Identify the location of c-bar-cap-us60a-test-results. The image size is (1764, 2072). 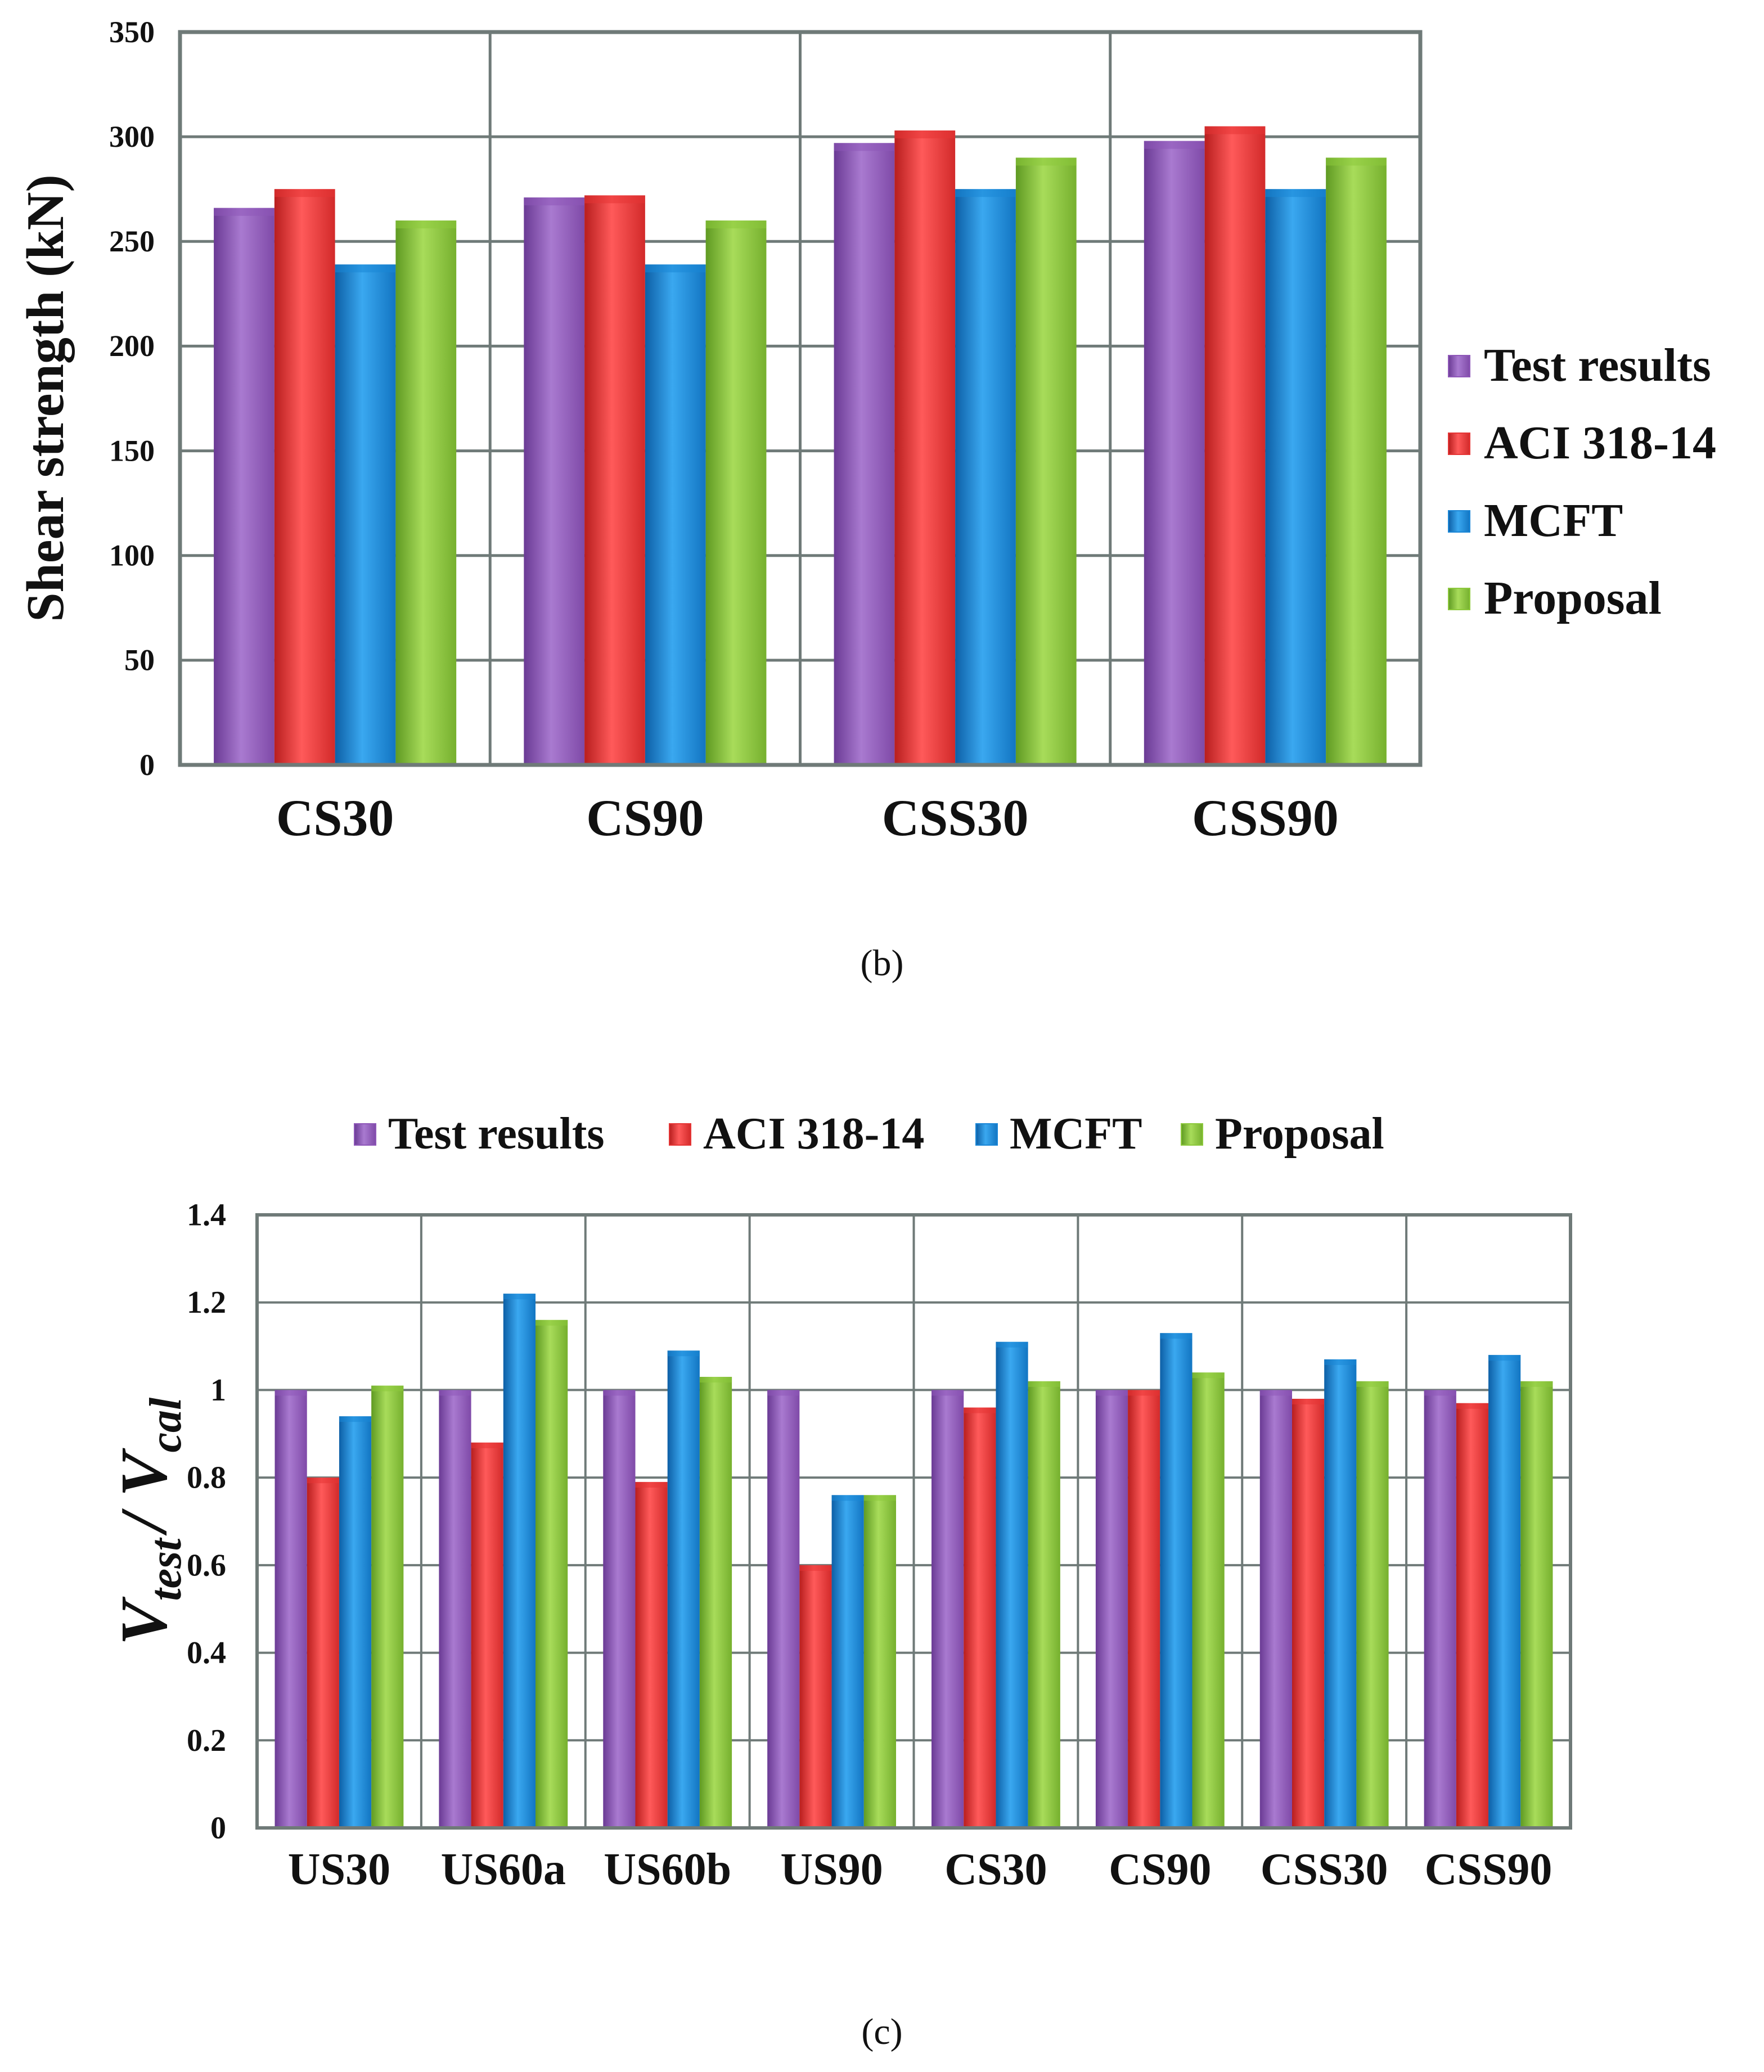
(455, 1393).